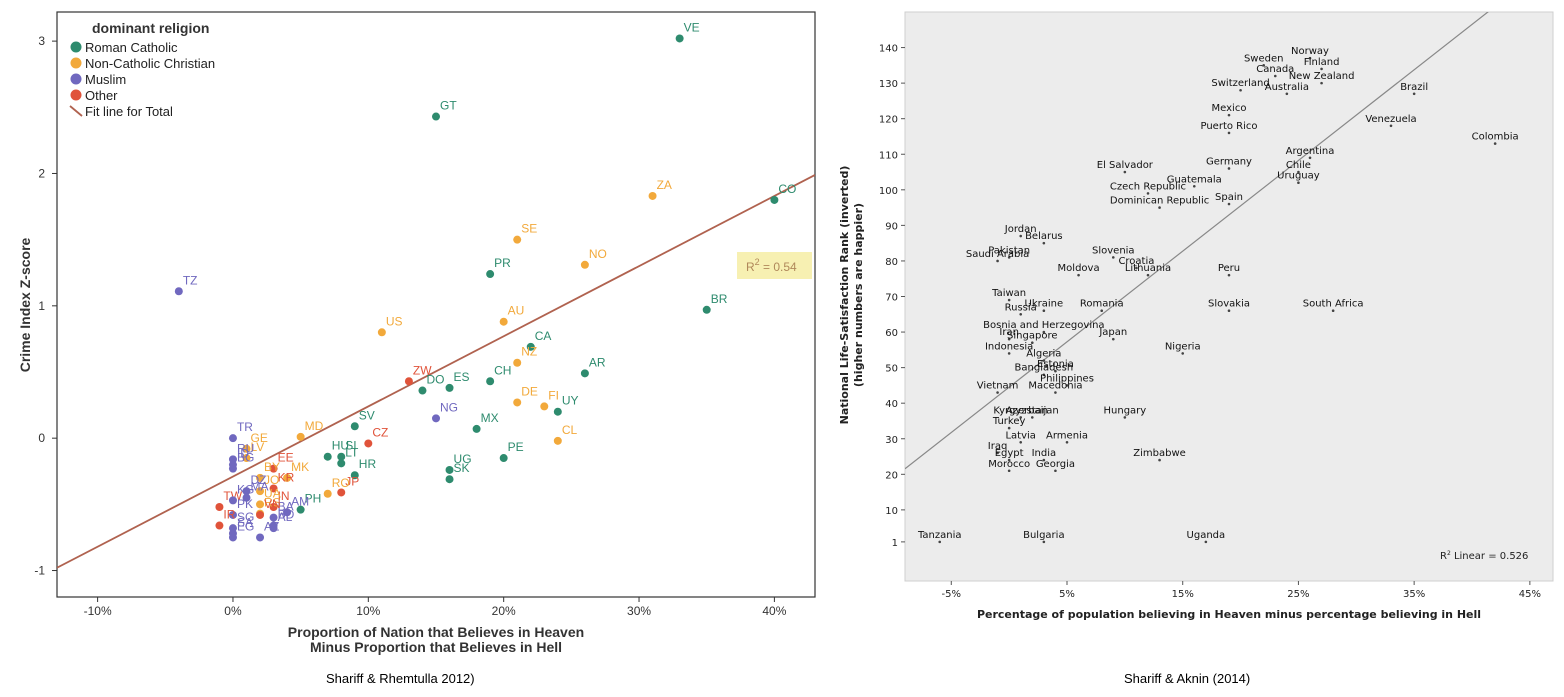  What do you see at coordinates (300, 501) in the screenshot?
I see `point-label-am: AM` at bounding box center [300, 501].